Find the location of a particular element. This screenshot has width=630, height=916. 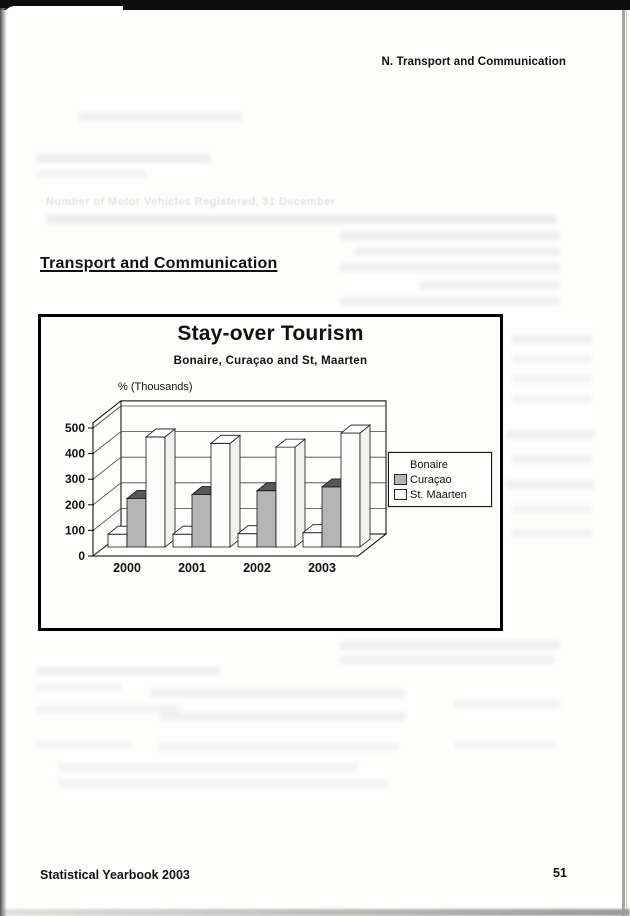

footer-book-title: Statistical Yearbook 2003 is located at coordinates (115, 875).